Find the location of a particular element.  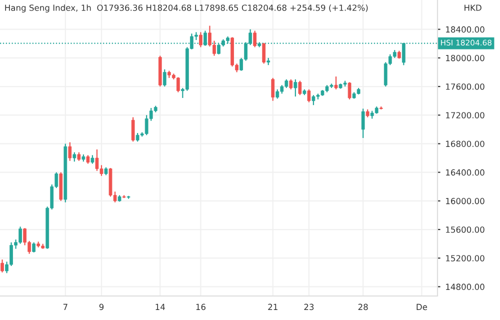

x-tick-label: 9 is located at coordinates (101, 307).